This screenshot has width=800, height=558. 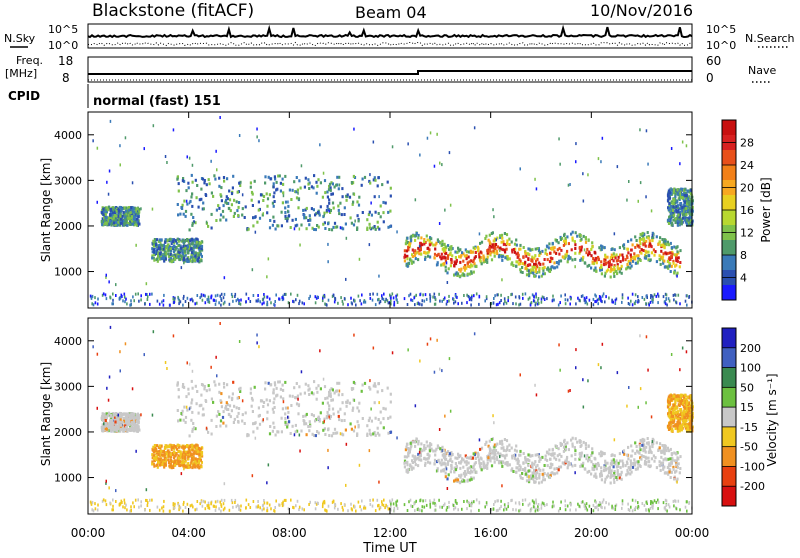 I want to click on colorbar-segment, so click(x=729, y=173).